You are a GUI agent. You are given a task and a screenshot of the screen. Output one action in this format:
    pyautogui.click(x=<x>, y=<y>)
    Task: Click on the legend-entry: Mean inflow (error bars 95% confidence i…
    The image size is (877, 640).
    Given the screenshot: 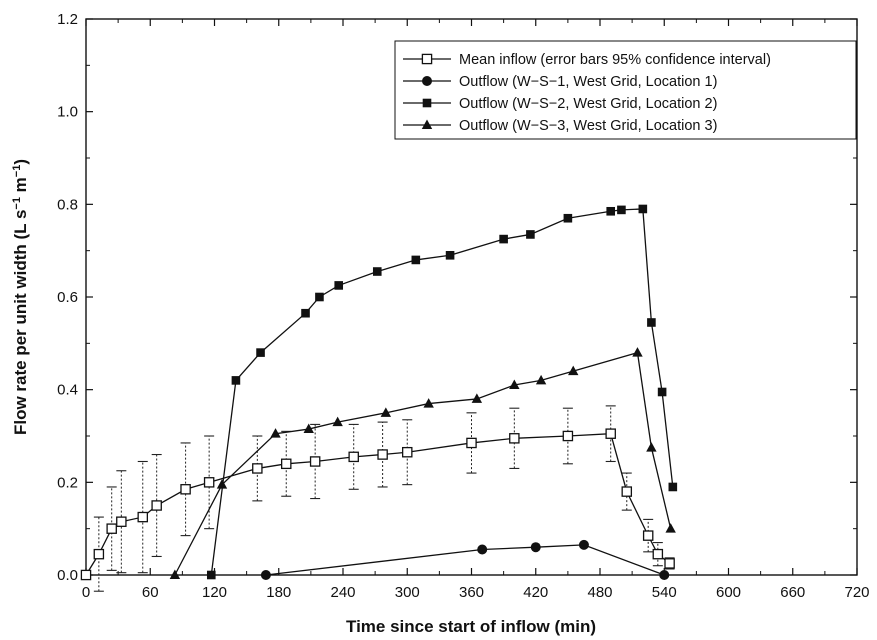 What is the action you would take?
    pyautogui.click(x=587, y=60)
    